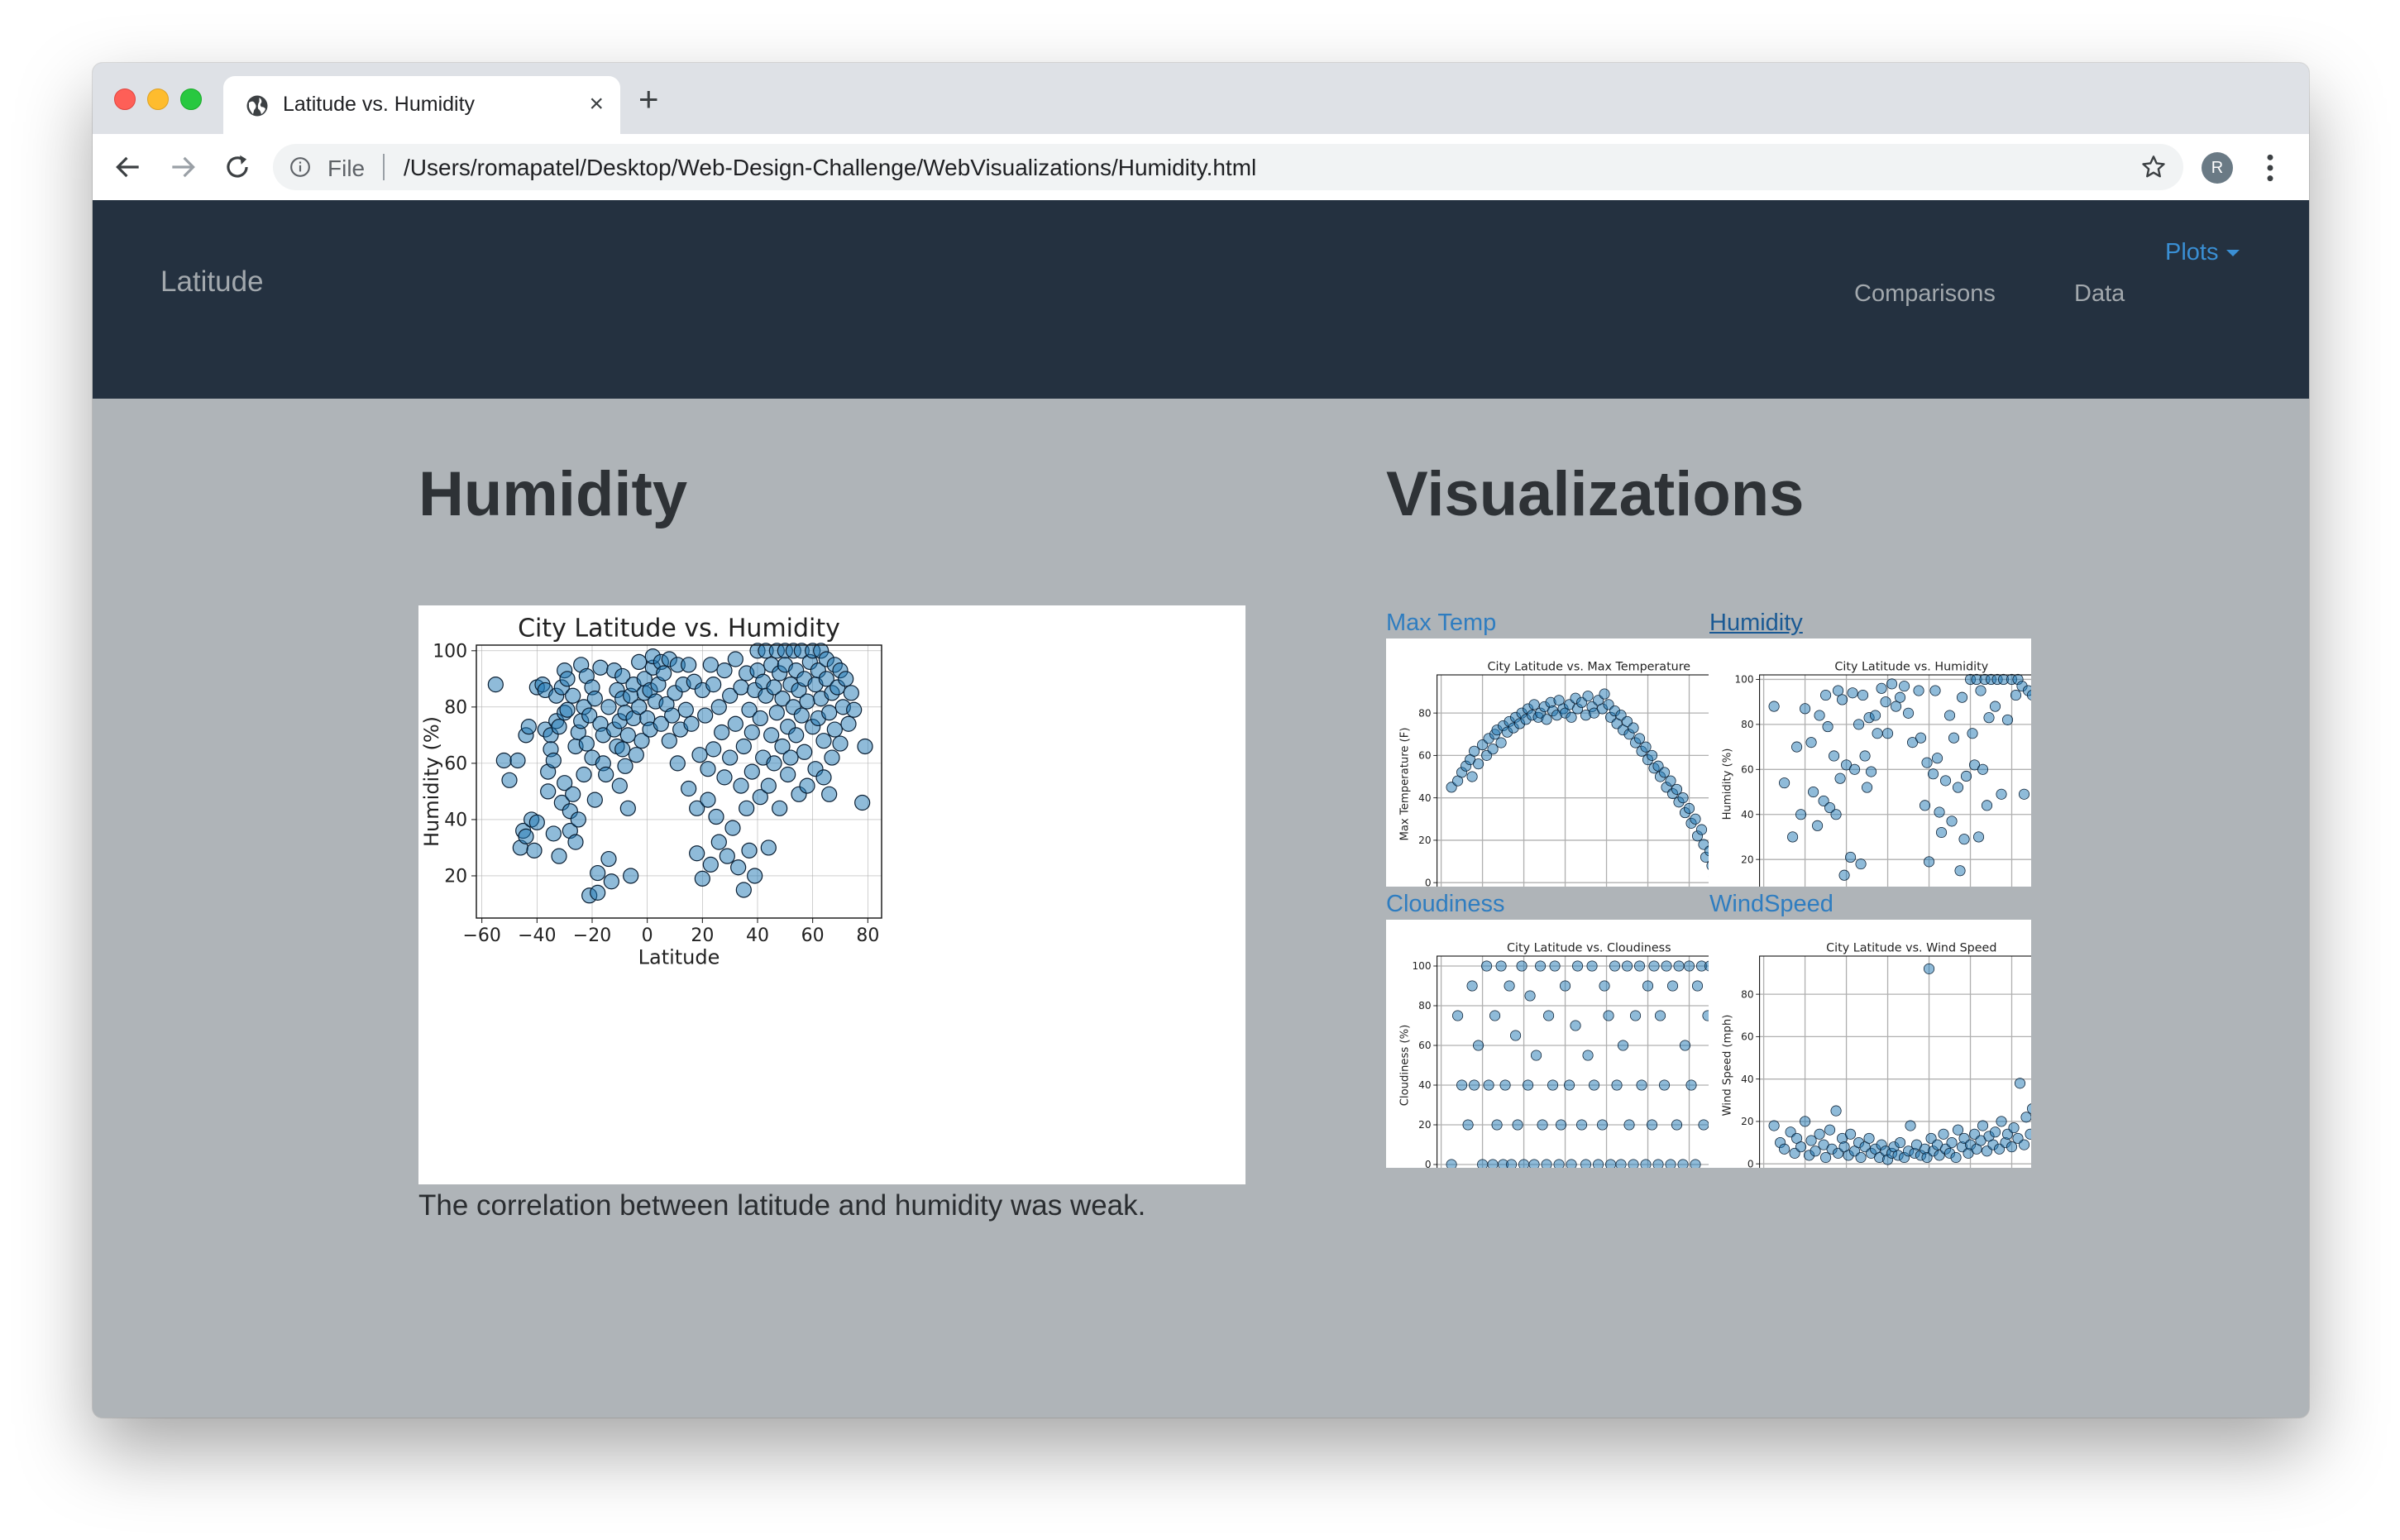 Image resolution: width=2400 pixels, height=1540 pixels. What do you see at coordinates (384, 167) in the screenshot?
I see `address-separator` at bounding box center [384, 167].